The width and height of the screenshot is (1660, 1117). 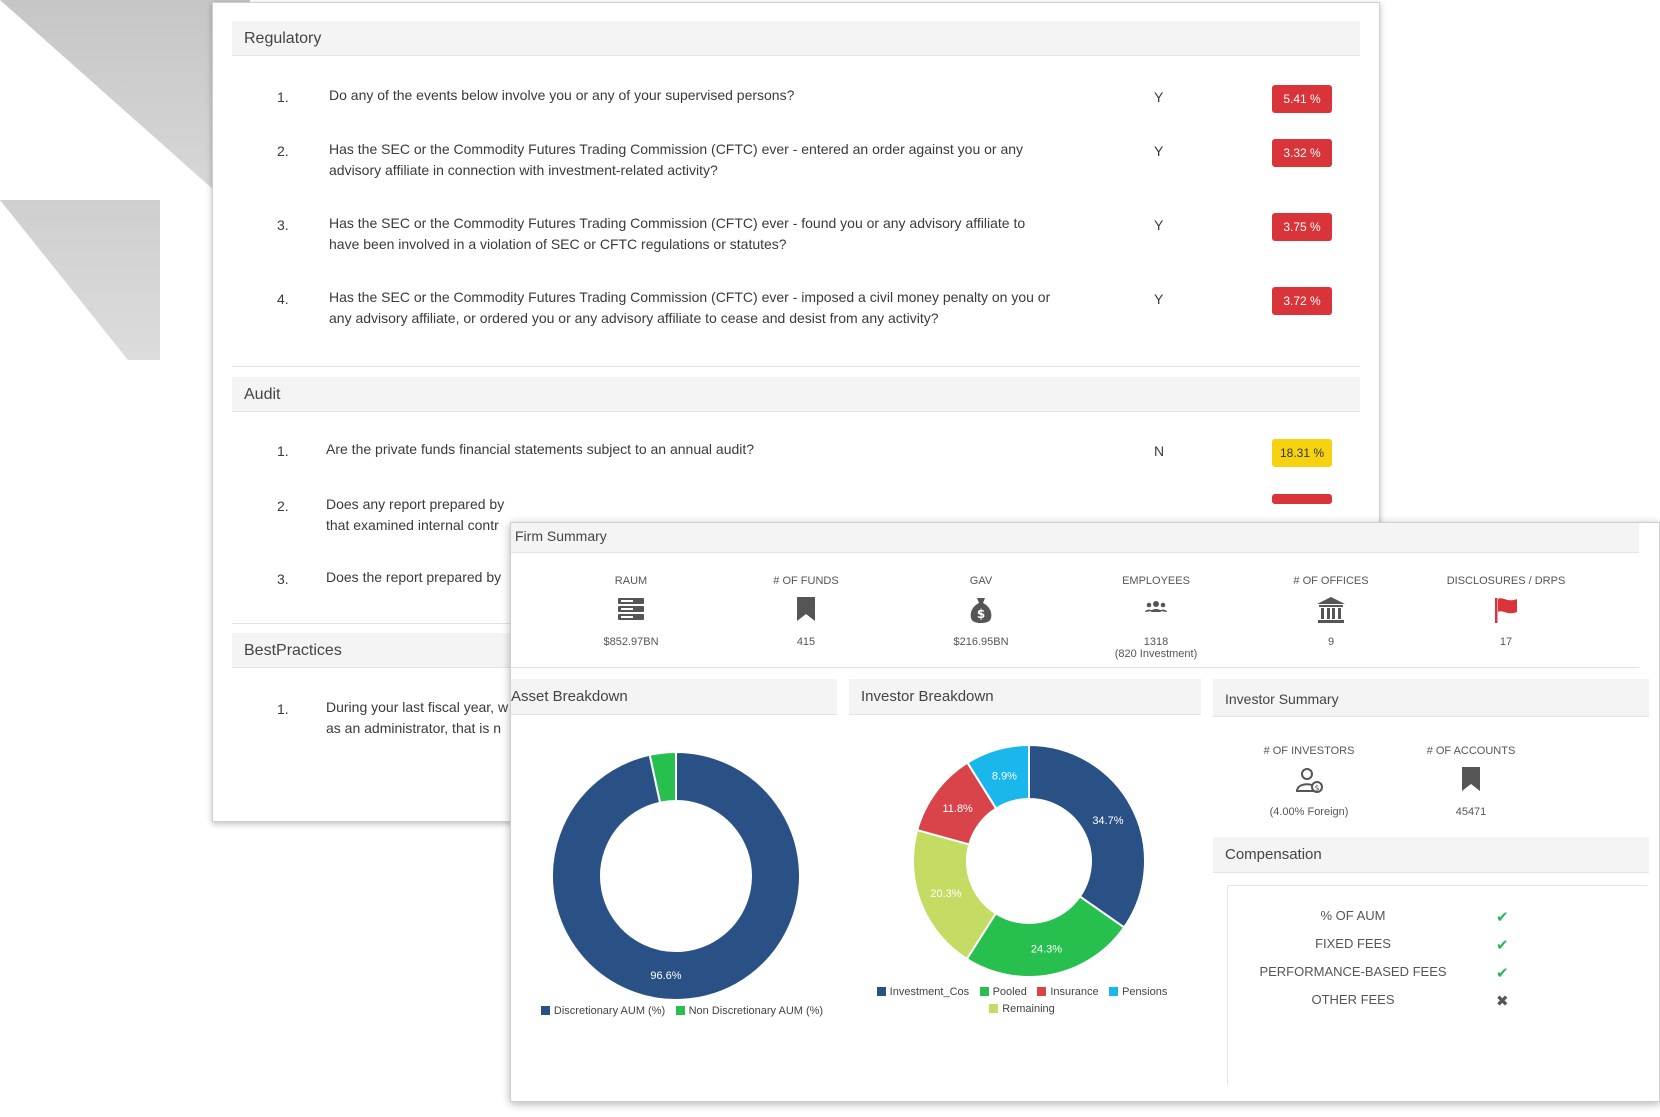 I want to click on stat-employees: EMPLOYEES 1318 (820 Investment), so click(x=1156, y=617).